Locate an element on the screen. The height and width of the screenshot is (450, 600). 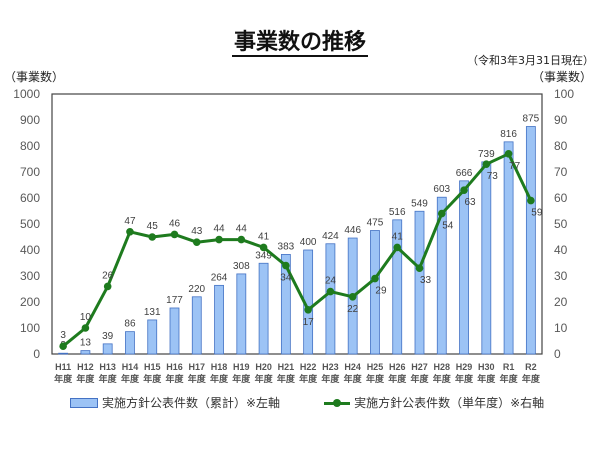
right-tick-label: 80 is located at coordinates (561, 146).